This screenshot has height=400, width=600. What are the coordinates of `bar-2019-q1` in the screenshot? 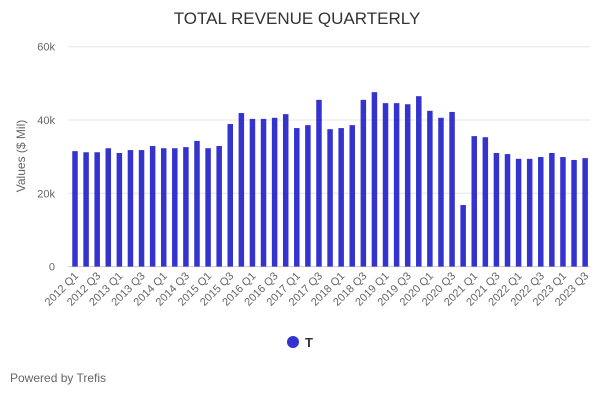 It's located at (385, 185).